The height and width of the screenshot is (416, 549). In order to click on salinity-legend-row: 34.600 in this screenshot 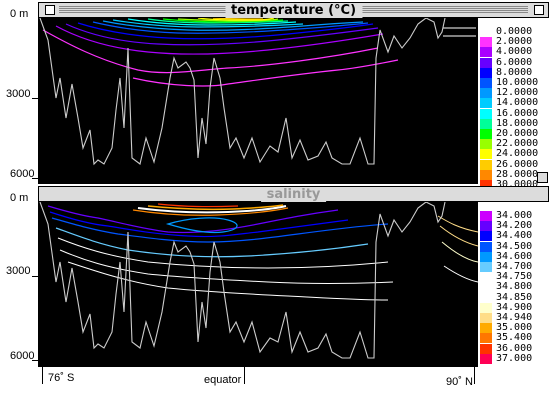, I will do `click(513, 256)`.